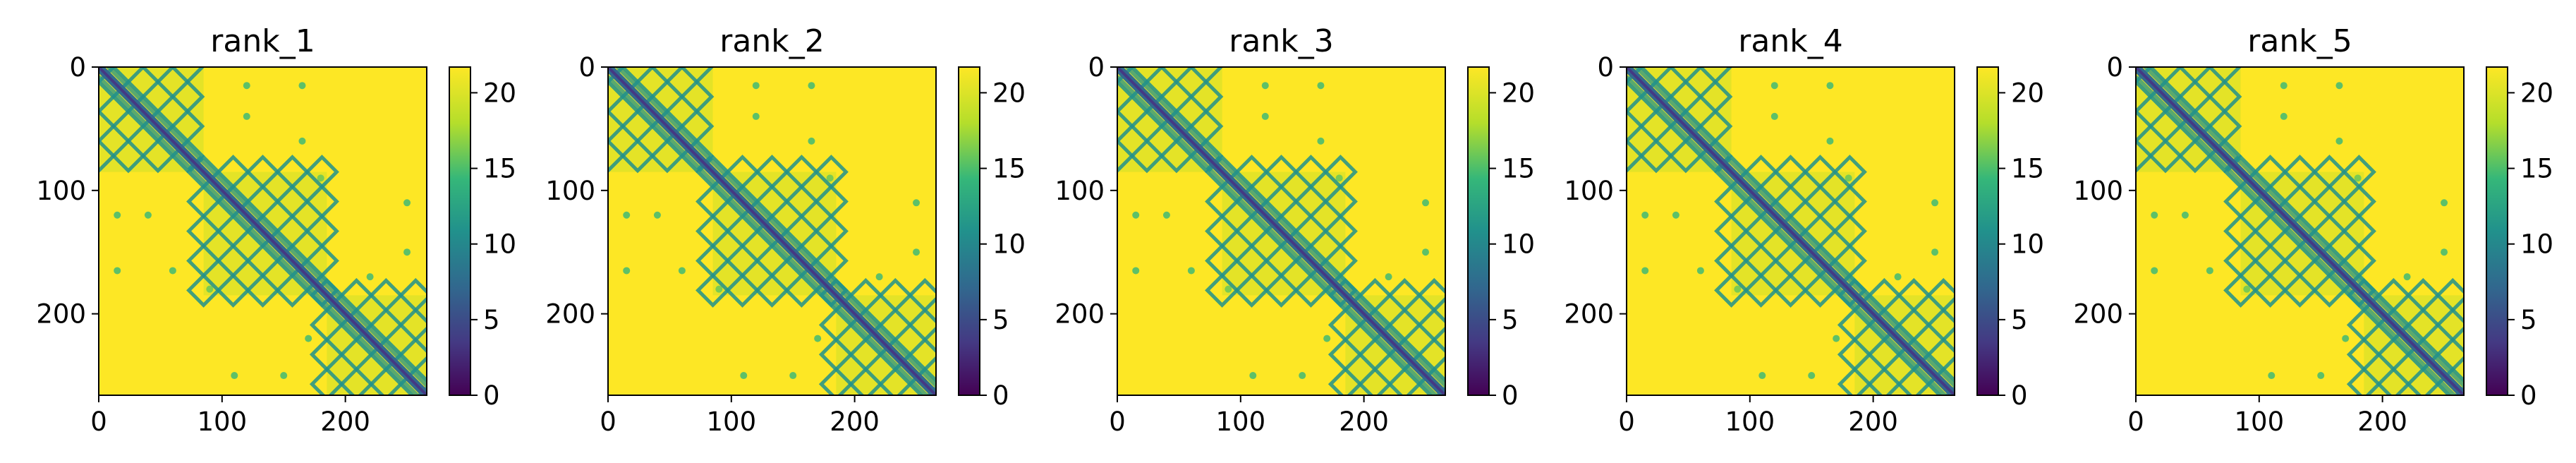 The image size is (2576, 463). What do you see at coordinates (772, 41) in the screenshot?
I see `panel-title: rank_2` at bounding box center [772, 41].